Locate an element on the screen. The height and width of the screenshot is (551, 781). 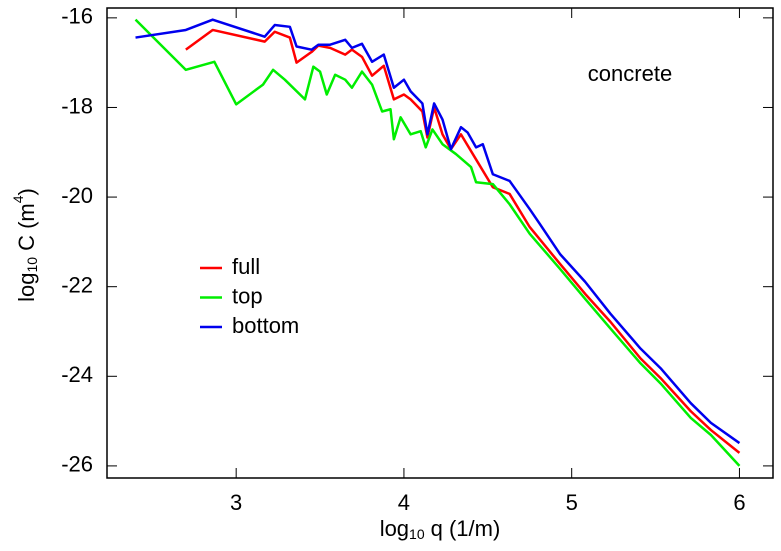
y-axis-label: log10 C (m4) is located at coordinates (25, 245).